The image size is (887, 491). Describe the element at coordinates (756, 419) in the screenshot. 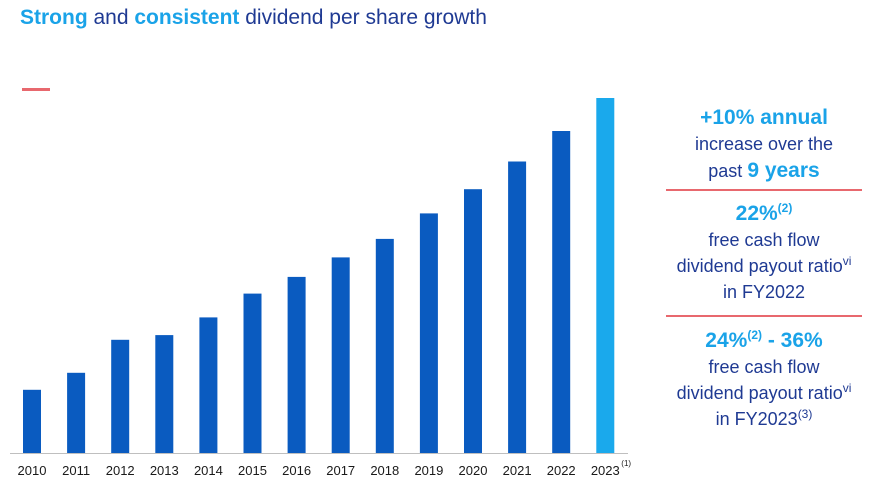

I see `fy2023-line4-text: in FY2023` at that location.